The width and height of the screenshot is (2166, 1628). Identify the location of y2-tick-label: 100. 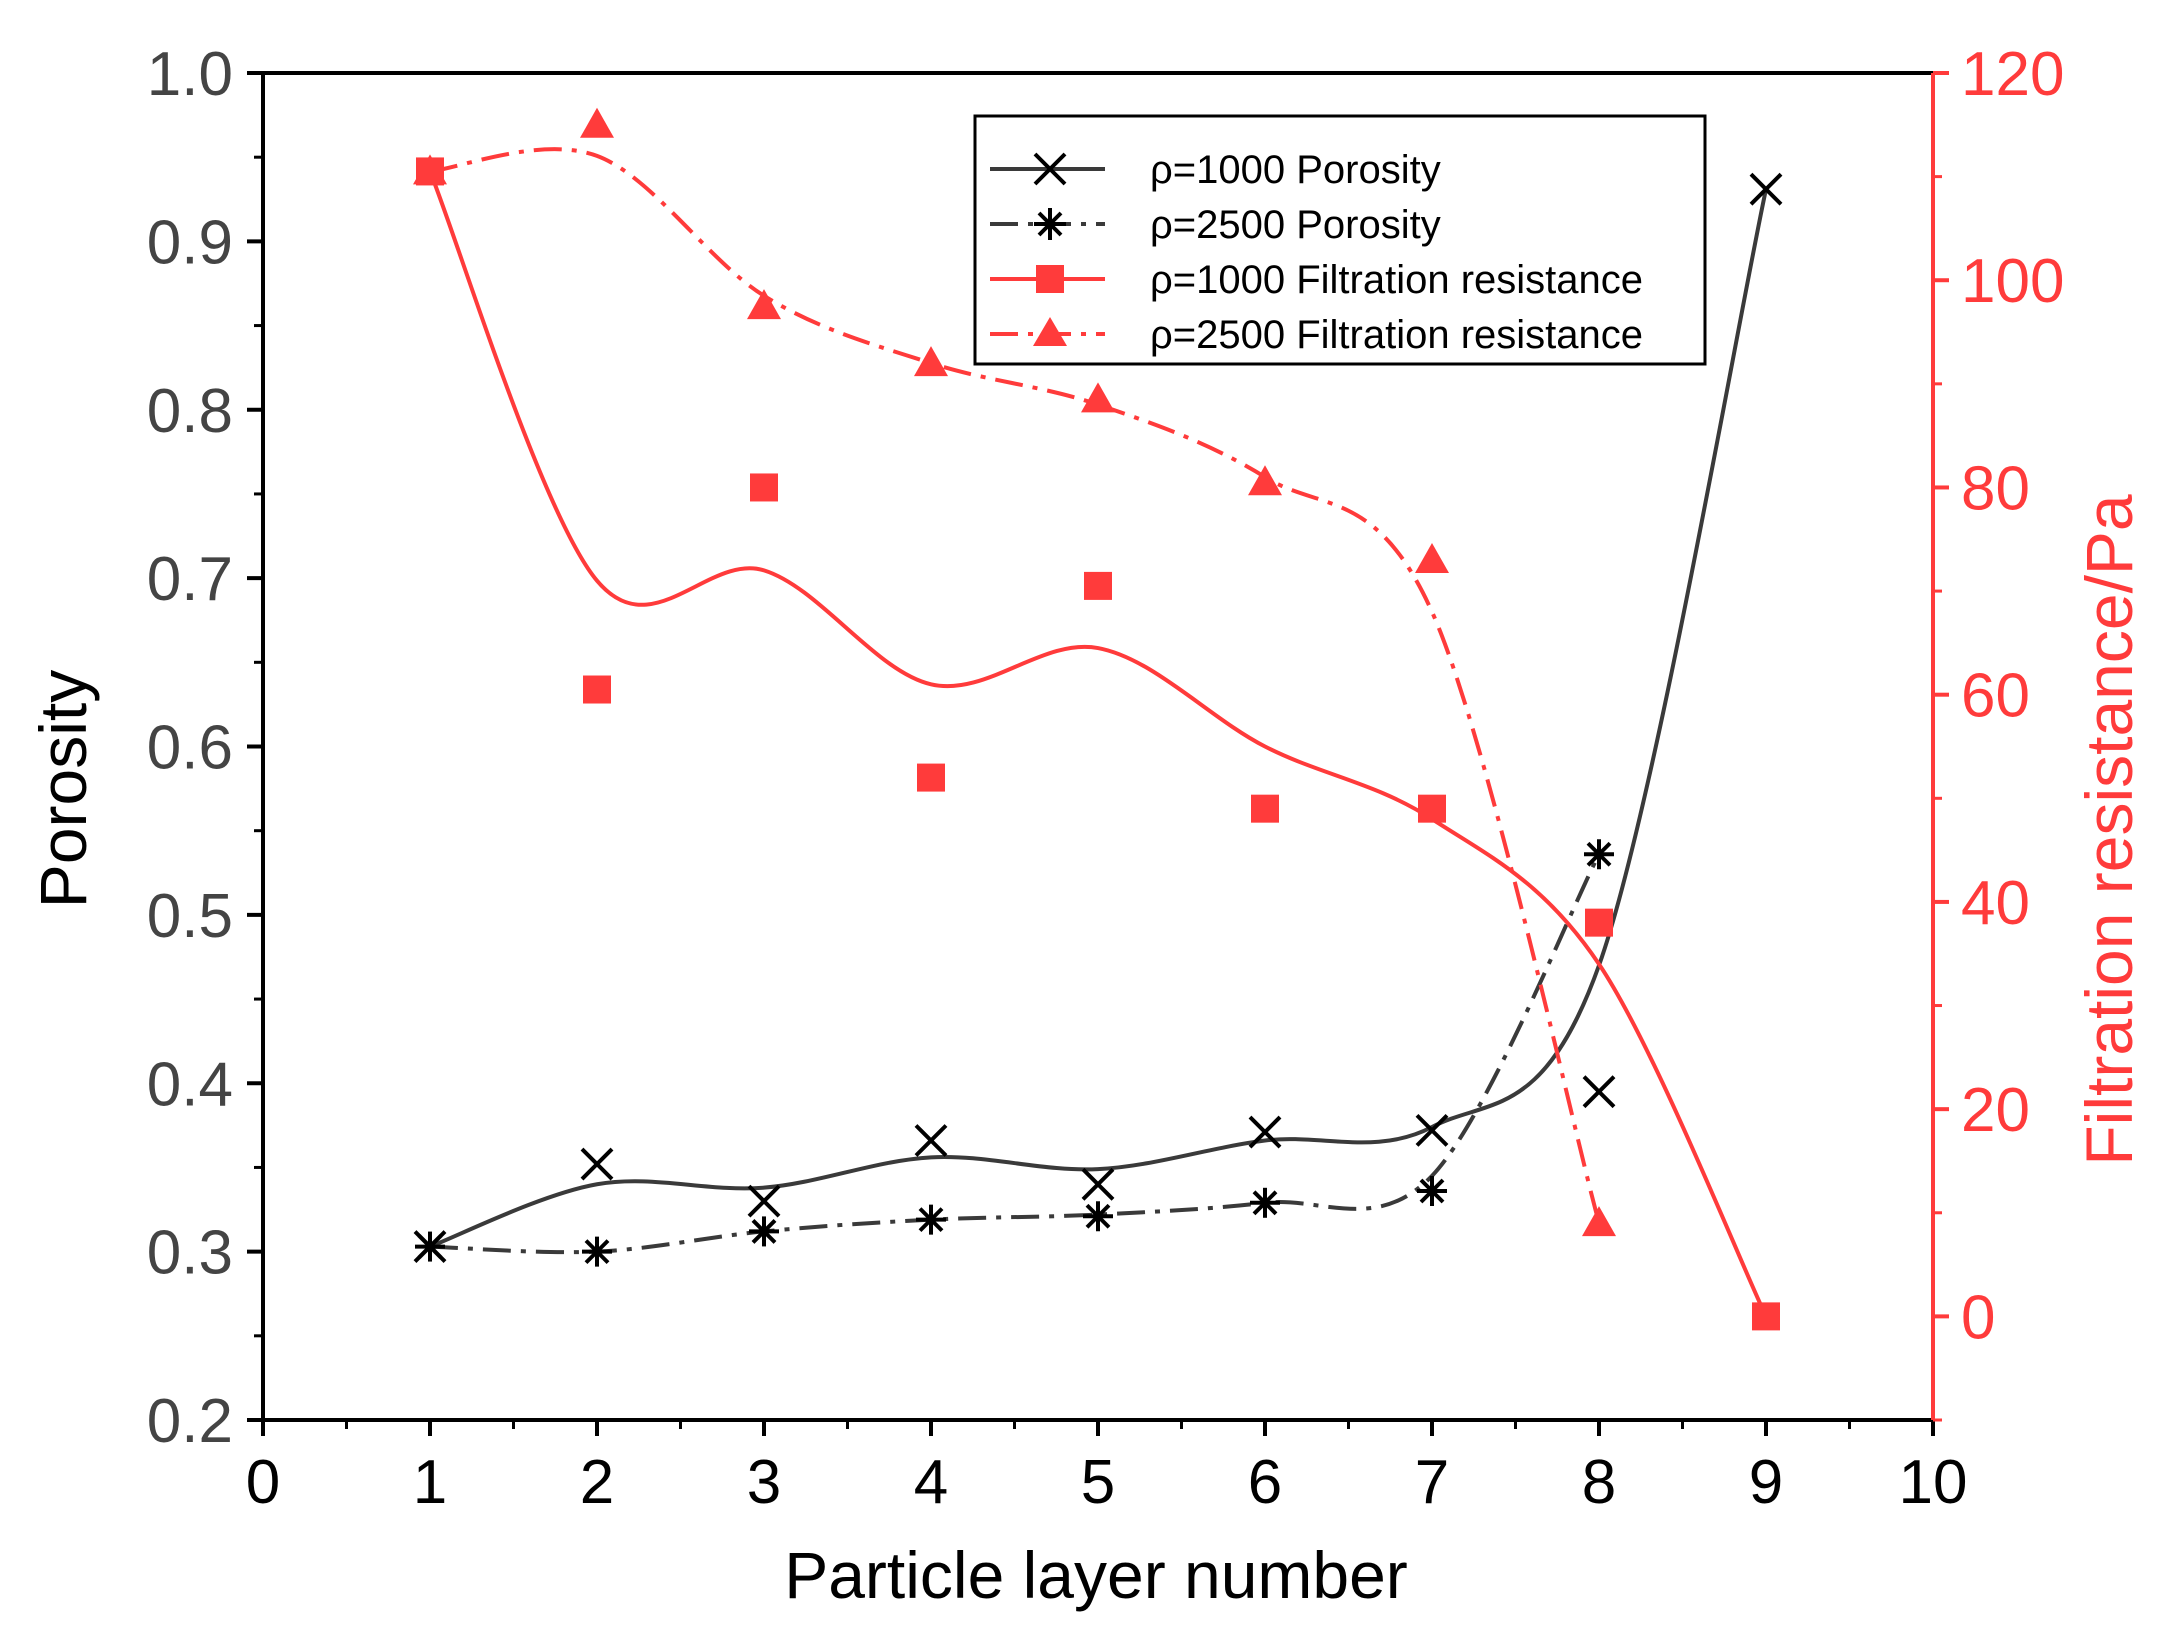
(2012, 281).